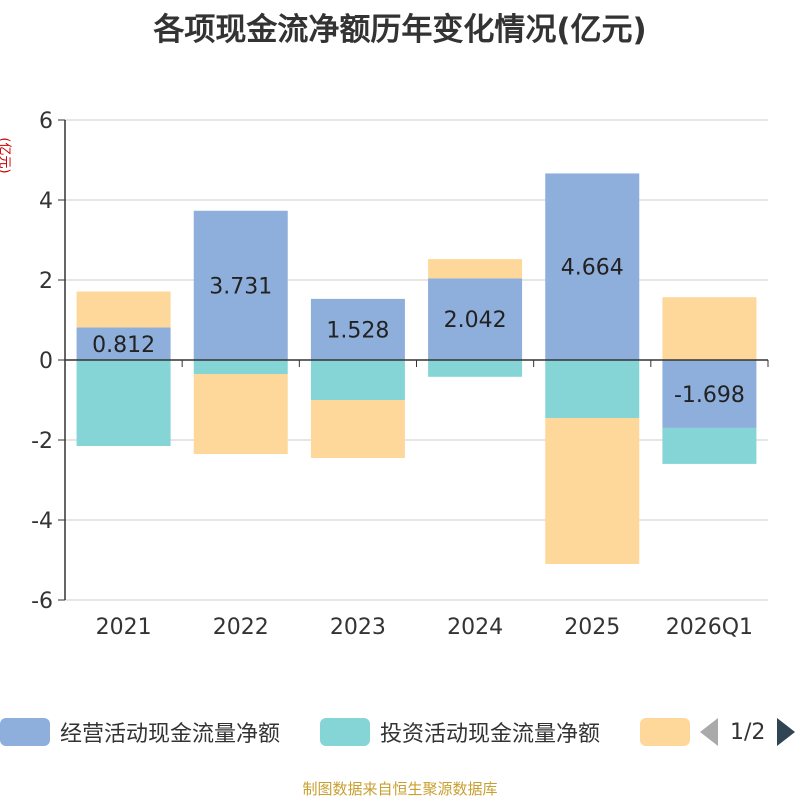  I want to click on bar-series0-2026Q1, so click(709, 394).